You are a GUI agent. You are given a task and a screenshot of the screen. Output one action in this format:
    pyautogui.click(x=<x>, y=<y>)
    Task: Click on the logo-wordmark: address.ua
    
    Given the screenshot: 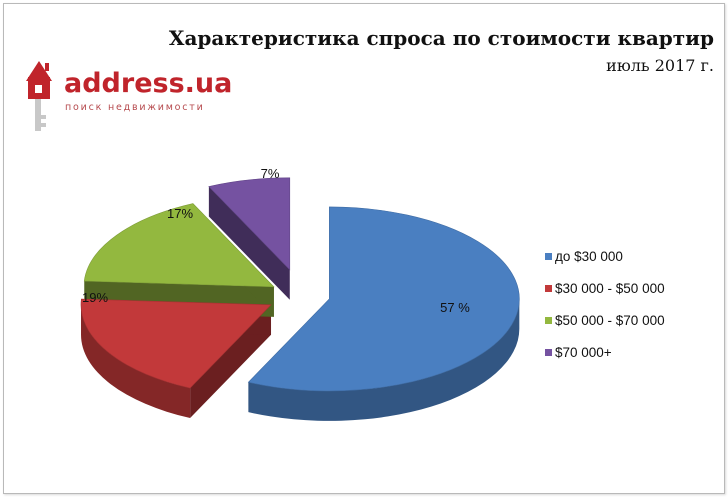 What is the action you would take?
    pyautogui.click(x=148, y=83)
    